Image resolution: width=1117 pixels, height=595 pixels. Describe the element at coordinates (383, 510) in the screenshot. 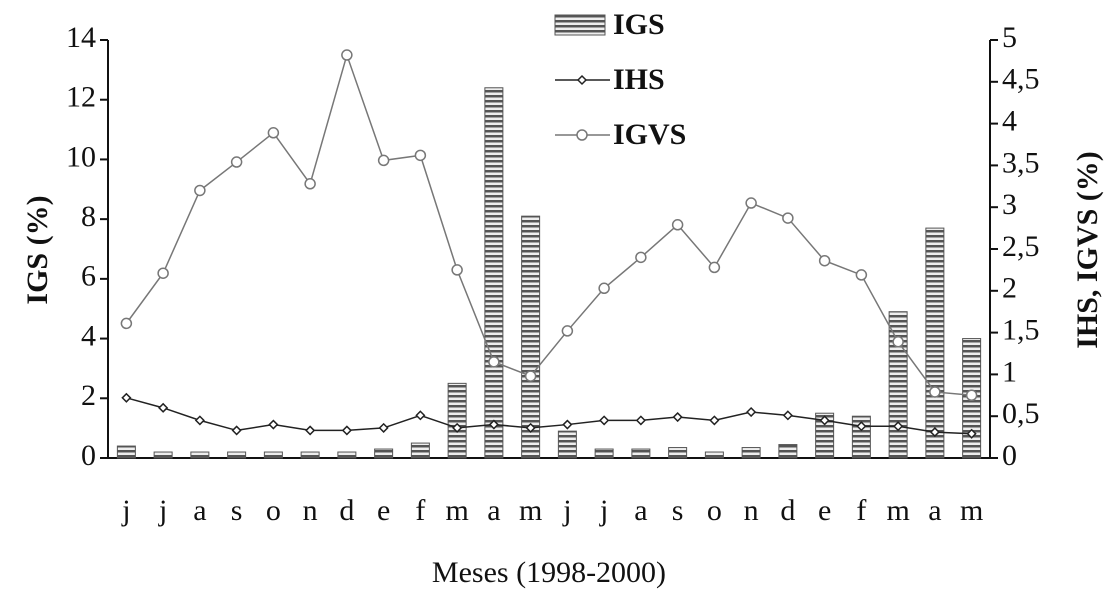

I see `x-tick-label: e` at that location.